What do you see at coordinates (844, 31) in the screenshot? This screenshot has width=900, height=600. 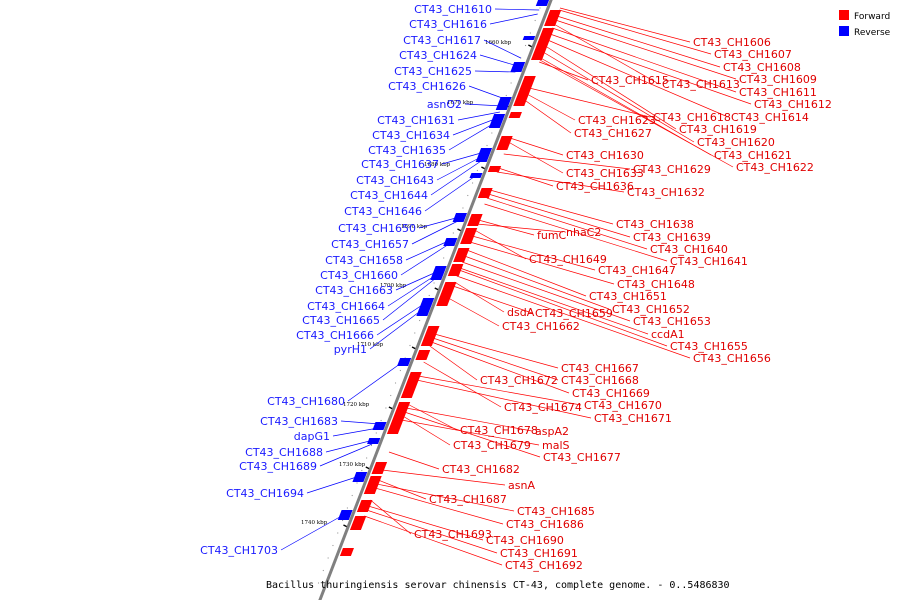 I see `legend-reverse-swatch` at bounding box center [844, 31].